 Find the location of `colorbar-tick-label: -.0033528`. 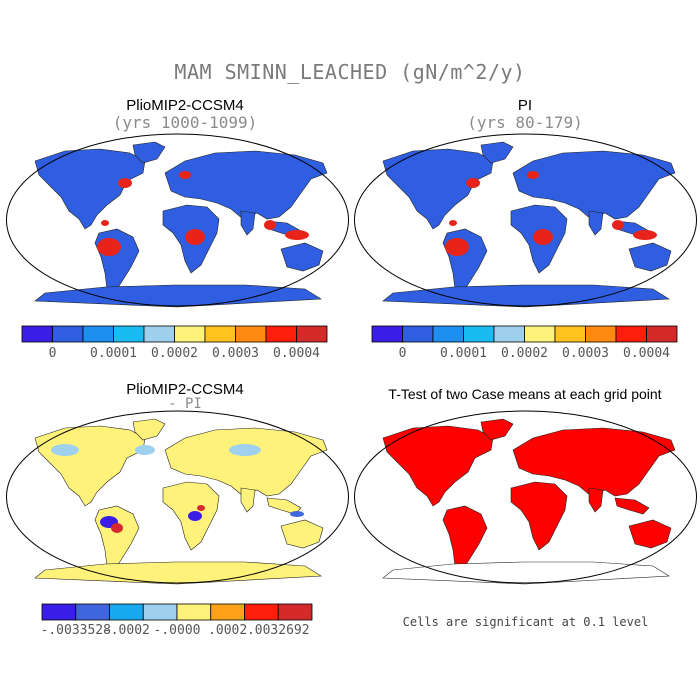

colorbar-tick-label: -.0033528 is located at coordinates (75, 630).